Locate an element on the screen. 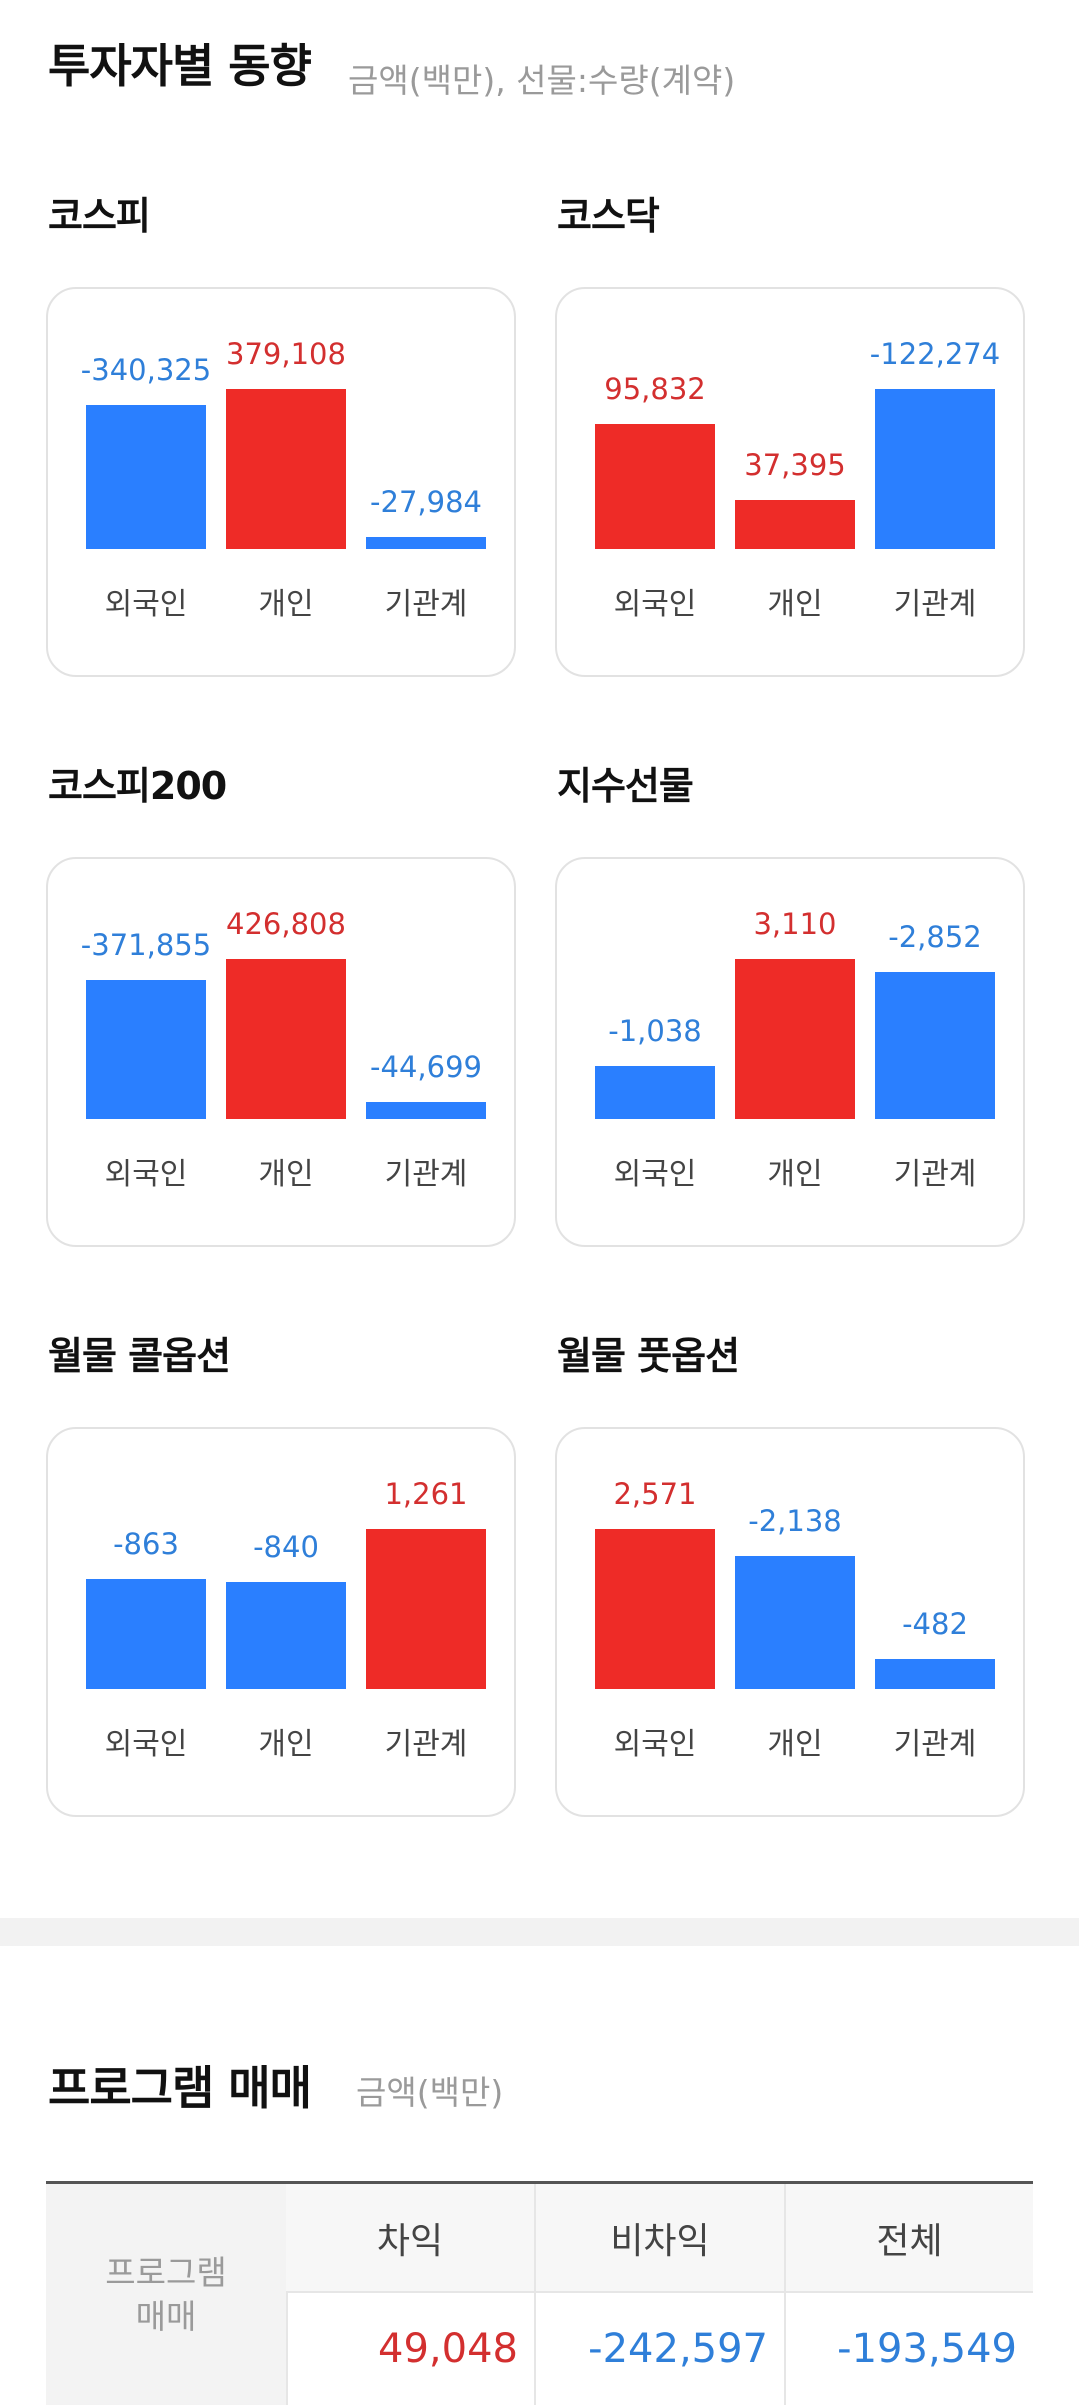 The image size is (1079, 2405). column-header-arbitrage: 차익 is located at coordinates (411, 2238).